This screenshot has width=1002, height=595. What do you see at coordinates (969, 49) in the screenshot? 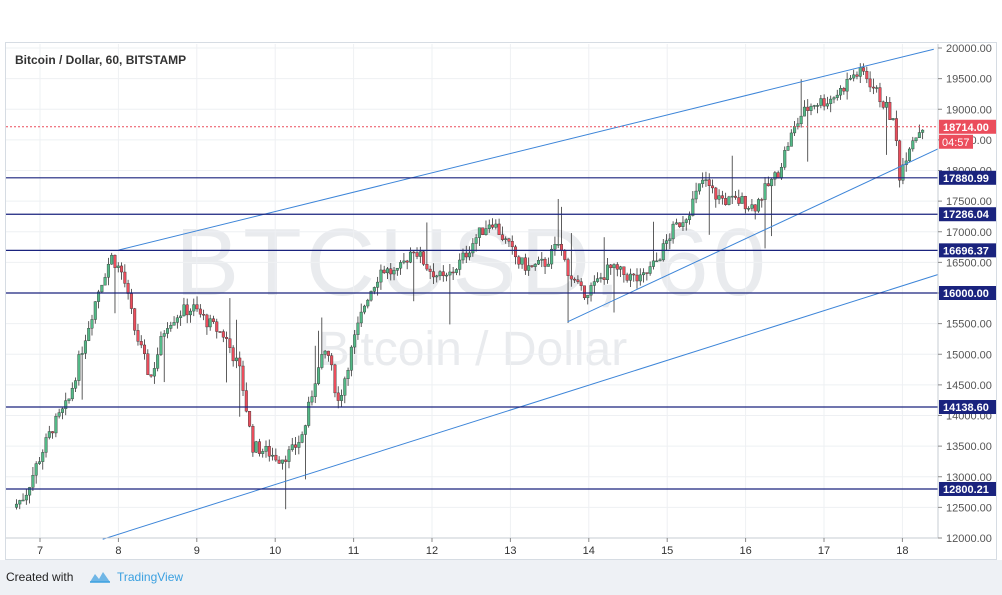
I see `y-tick-label: 20000.00` at bounding box center [969, 49].